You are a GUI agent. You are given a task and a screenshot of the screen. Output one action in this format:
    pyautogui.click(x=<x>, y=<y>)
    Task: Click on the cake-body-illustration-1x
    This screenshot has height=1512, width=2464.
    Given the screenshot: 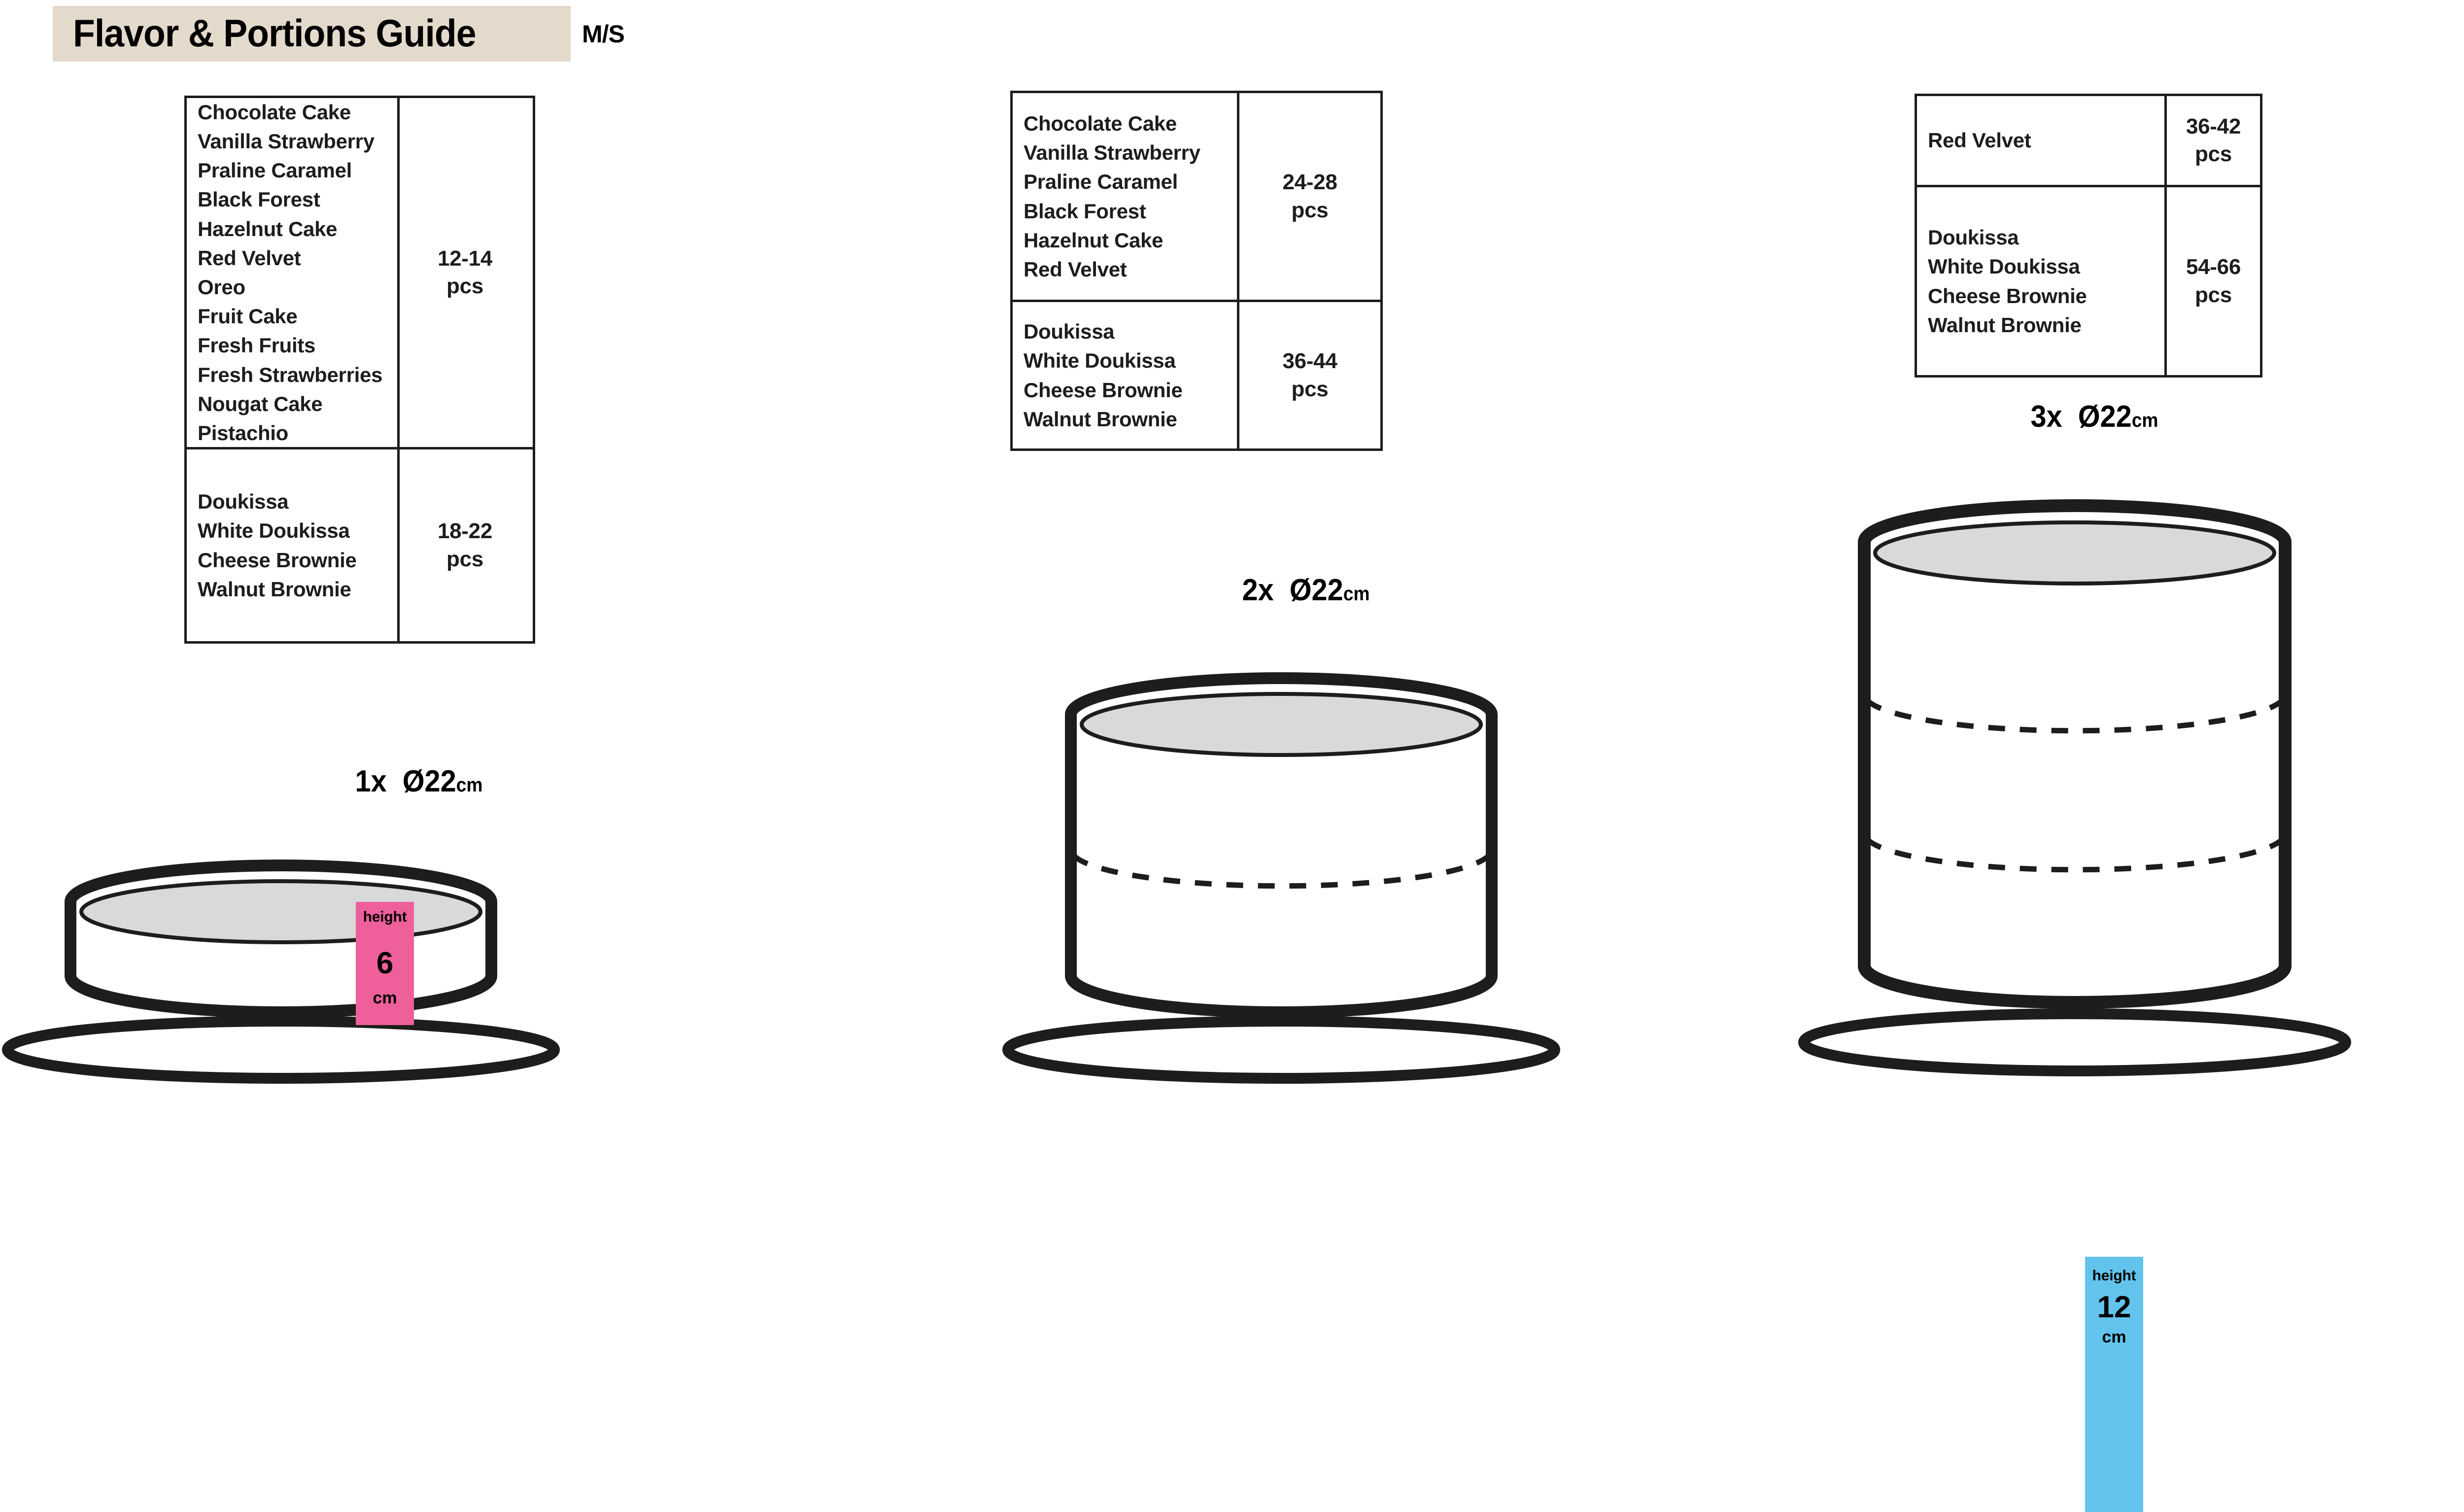 What is the action you would take?
    pyautogui.click(x=281, y=972)
    